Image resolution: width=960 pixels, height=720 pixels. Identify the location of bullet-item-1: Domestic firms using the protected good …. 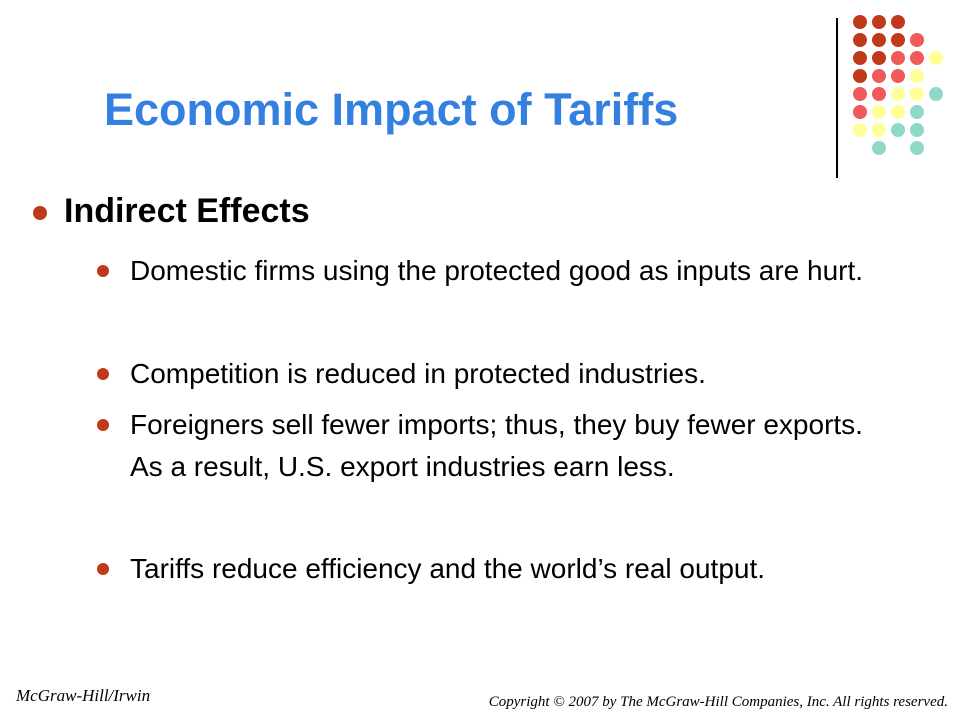
(493, 271).